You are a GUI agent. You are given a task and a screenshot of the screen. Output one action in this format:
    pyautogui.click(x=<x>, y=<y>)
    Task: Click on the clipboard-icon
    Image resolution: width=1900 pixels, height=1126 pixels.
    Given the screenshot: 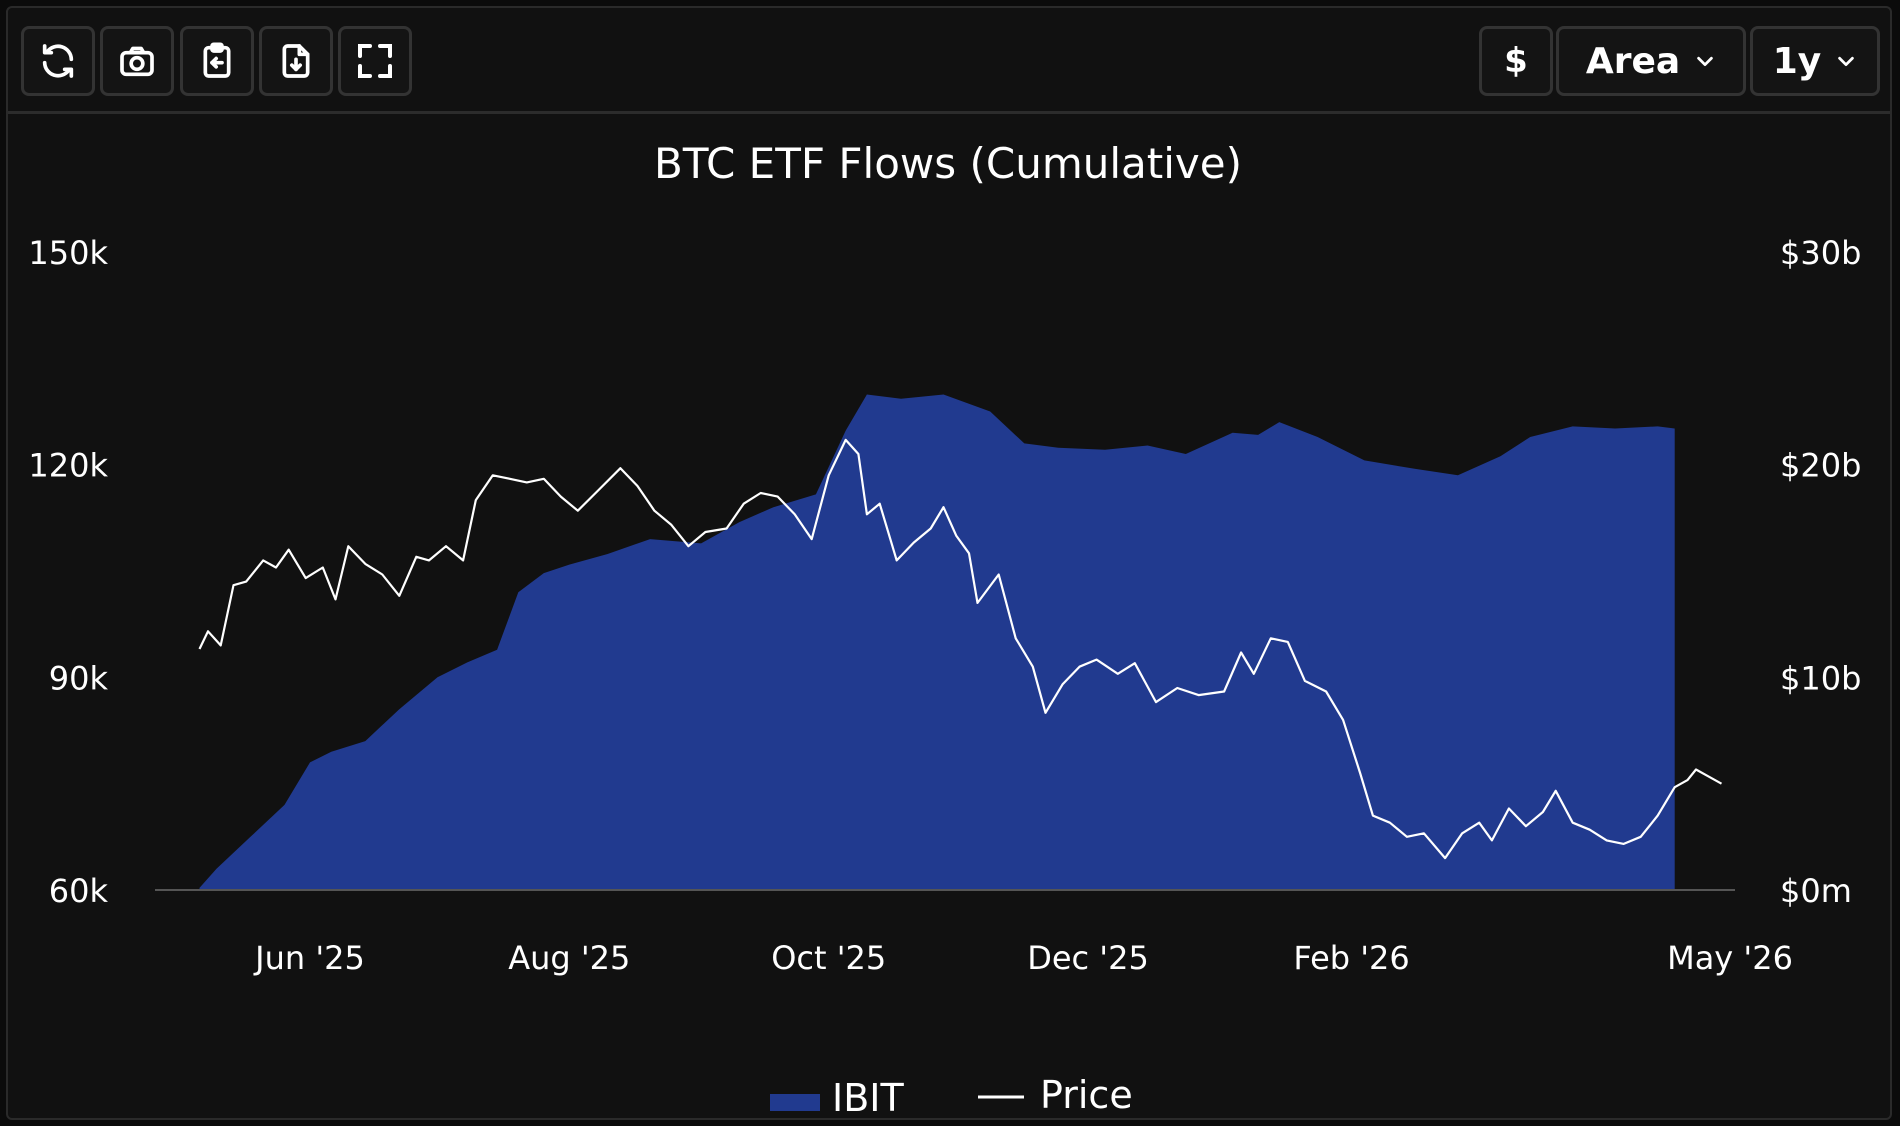 What is the action you would take?
    pyautogui.click(x=217, y=60)
    